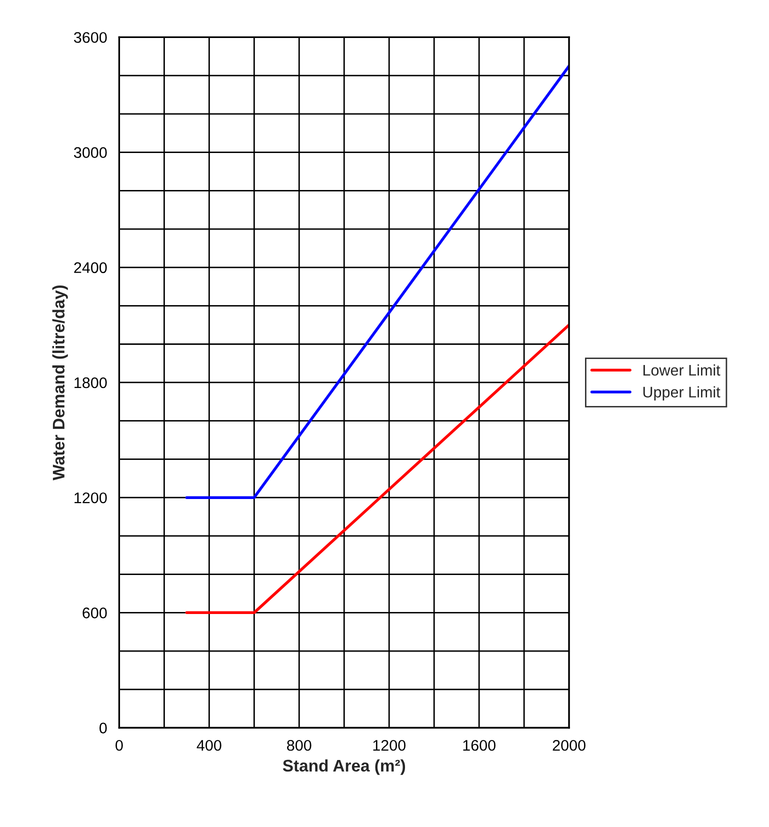  What do you see at coordinates (681, 370) in the screenshot?
I see `legend-label: Lower Limit` at bounding box center [681, 370].